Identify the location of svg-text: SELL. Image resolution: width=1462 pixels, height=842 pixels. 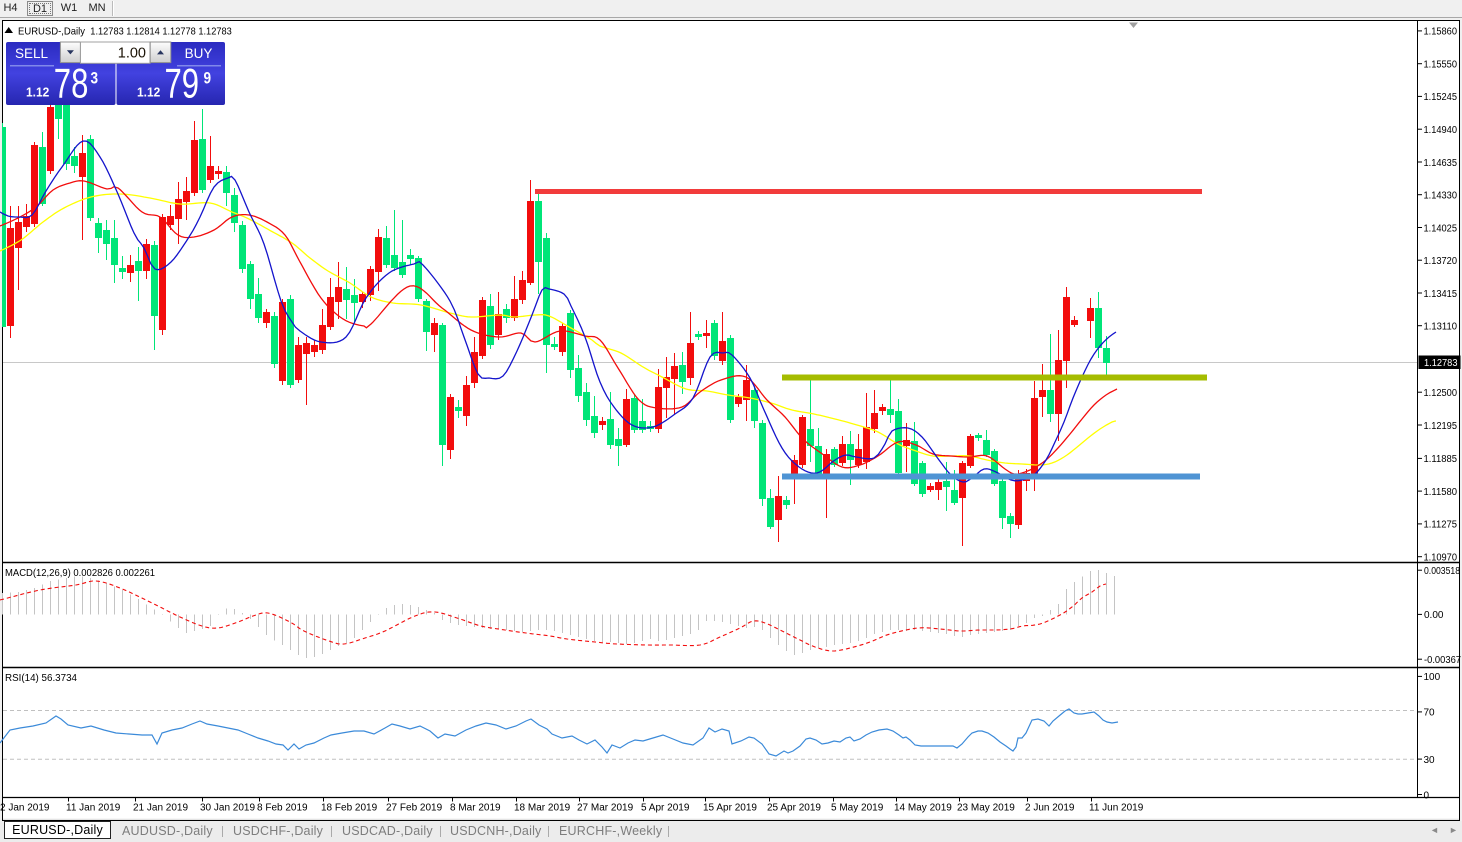
(32, 53).